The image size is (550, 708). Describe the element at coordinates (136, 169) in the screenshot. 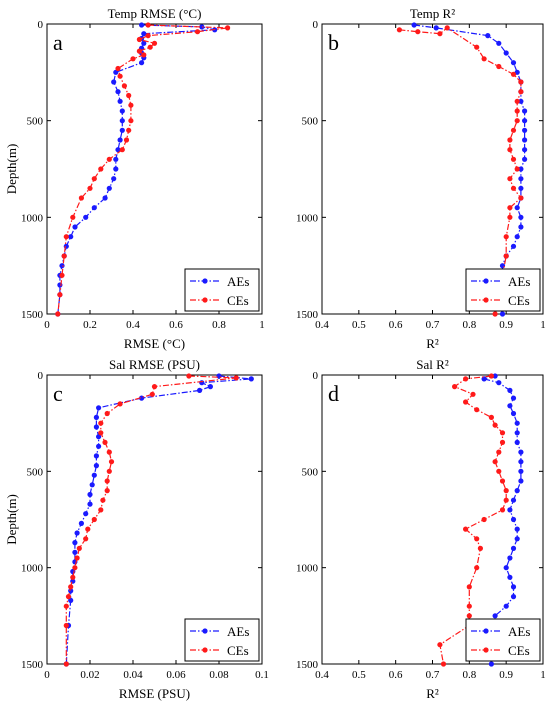

I see `series-aes` at that location.